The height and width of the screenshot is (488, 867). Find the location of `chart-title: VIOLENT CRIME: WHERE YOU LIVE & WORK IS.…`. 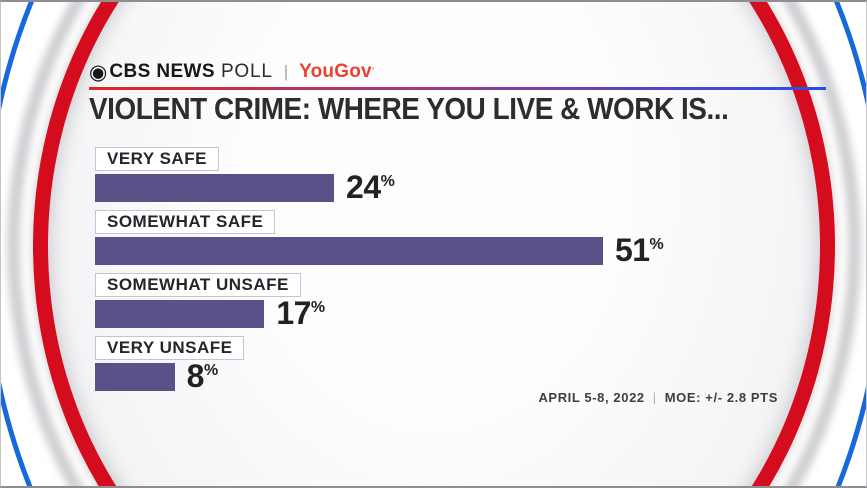

chart-title: VIOLENT CRIME: WHERE YOU LIVE & WORK IS.… is located at coordinates (409, 108).